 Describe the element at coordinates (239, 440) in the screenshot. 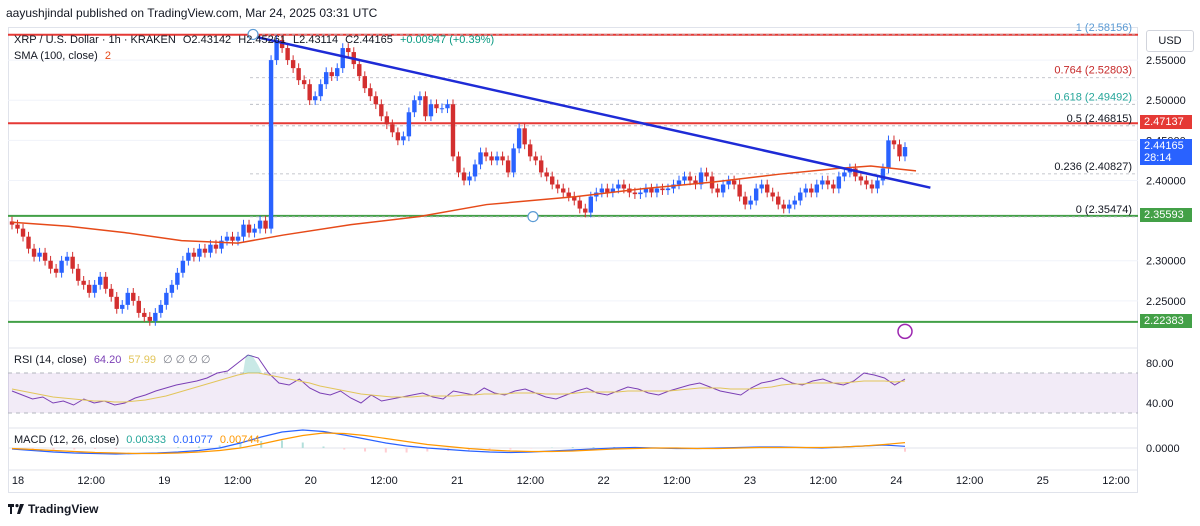

I see `macd-signal-value: 0.00744` at that location.